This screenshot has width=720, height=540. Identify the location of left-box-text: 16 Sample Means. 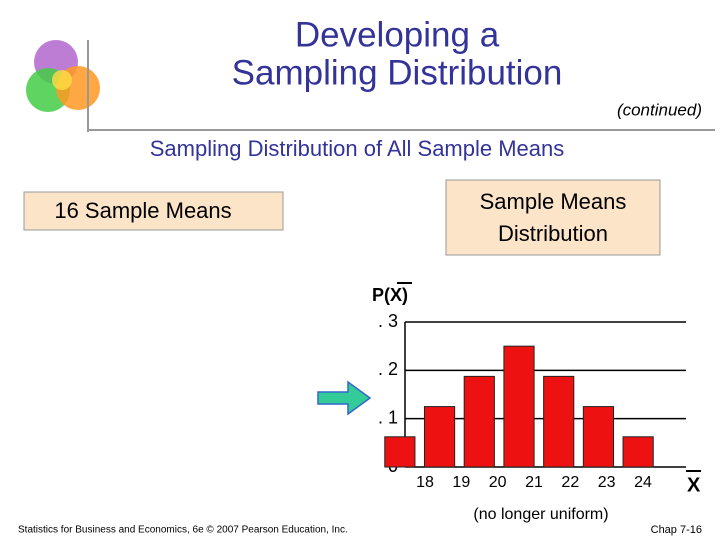
(142, 210).